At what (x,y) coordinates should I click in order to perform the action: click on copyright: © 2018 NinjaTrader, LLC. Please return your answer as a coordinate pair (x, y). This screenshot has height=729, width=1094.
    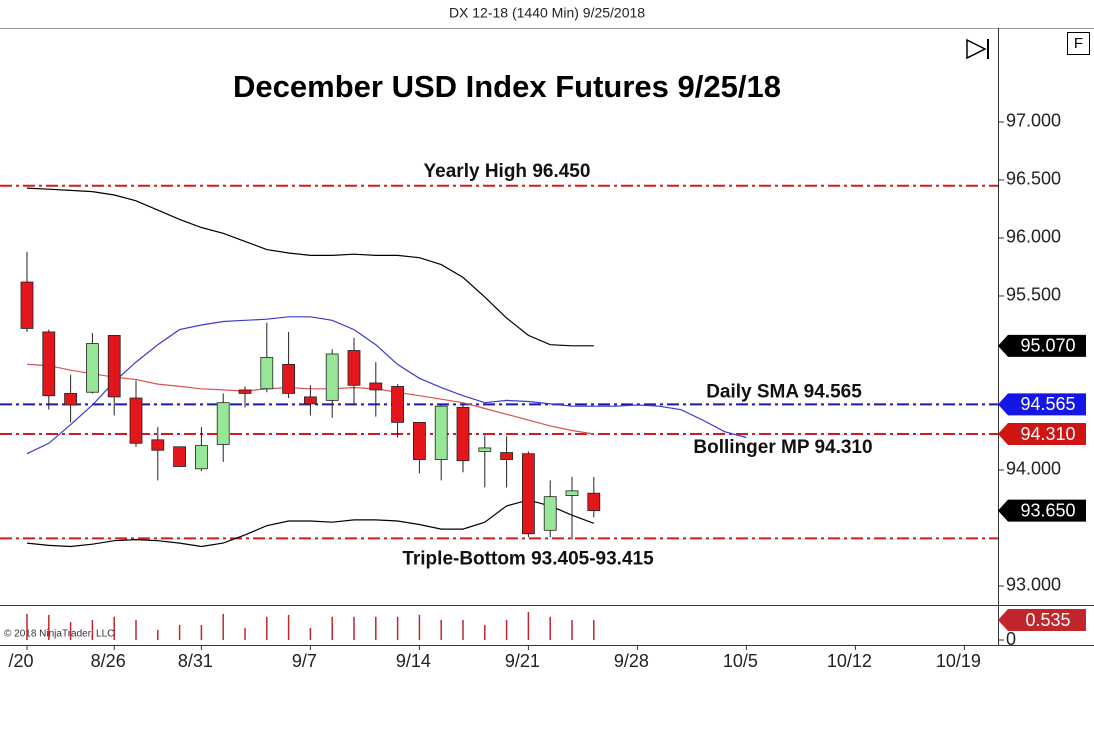
    Looking at the image, I should click on (59, 634).